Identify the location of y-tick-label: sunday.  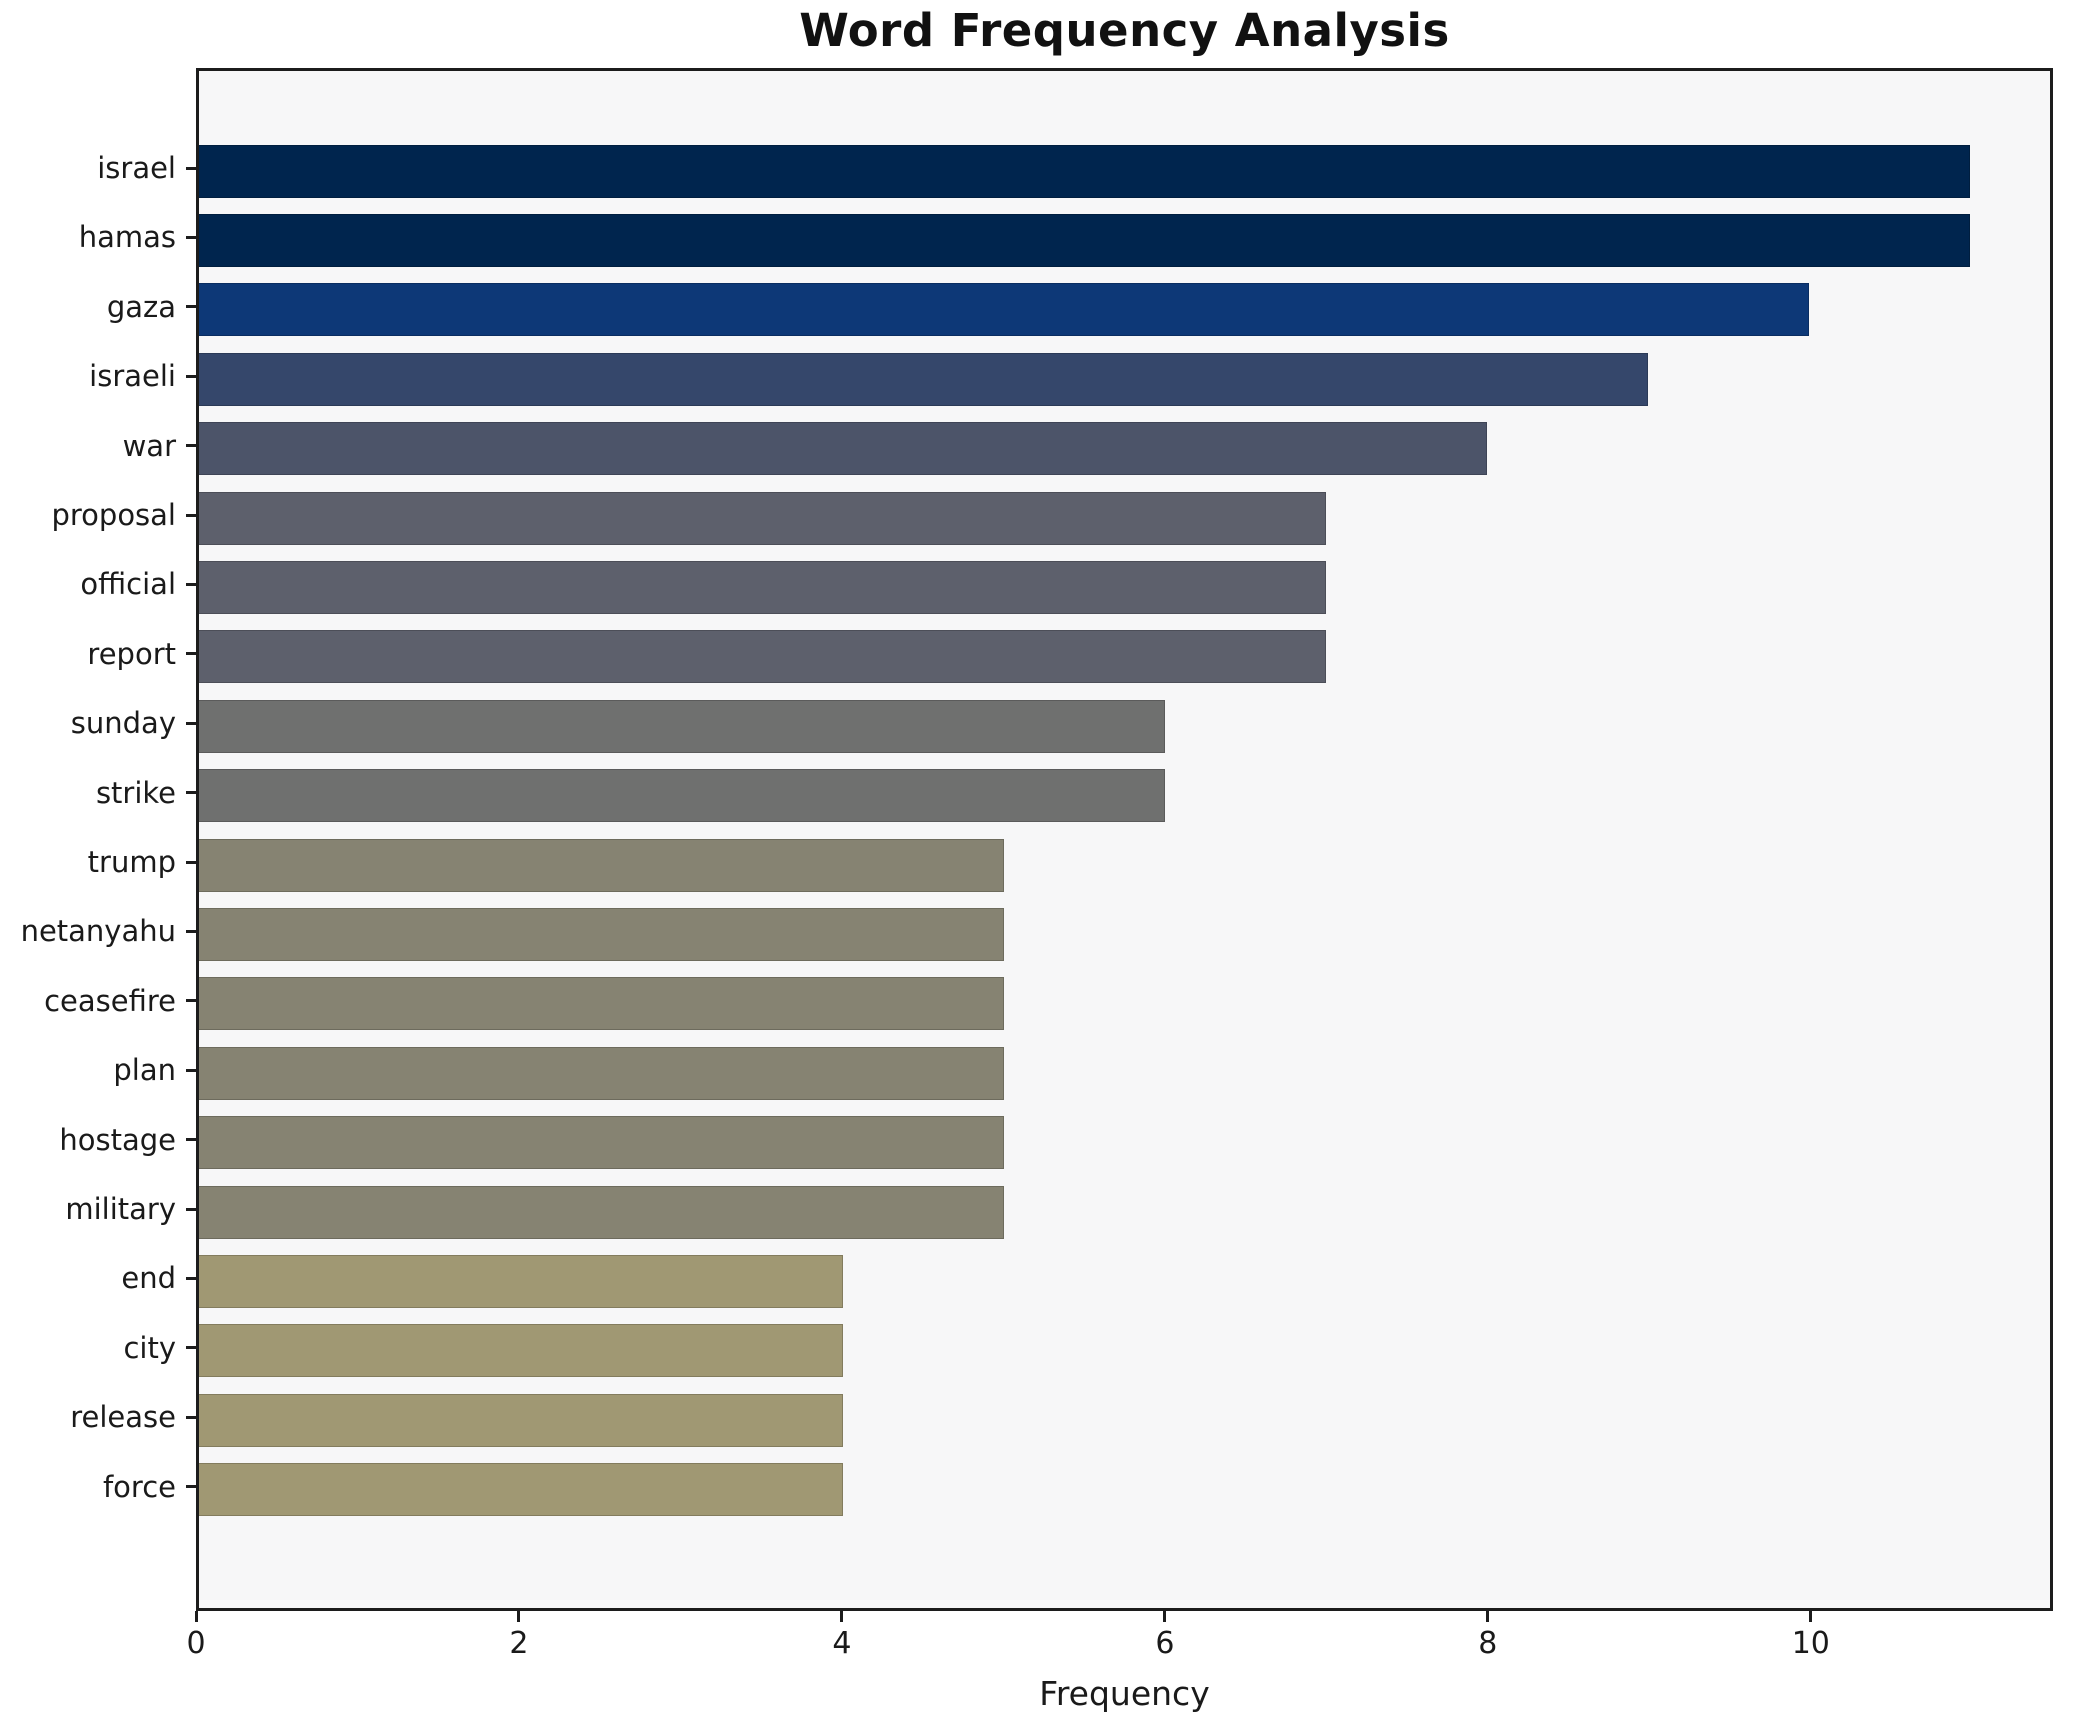
(123, 723).